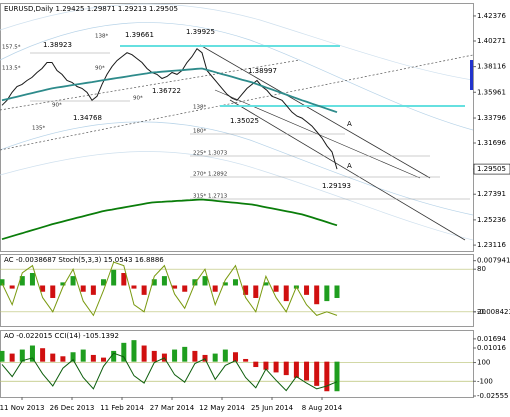 The height and width of the screenshot is (417, 510). I want to click on annotation: 1.38923, so click(57, 45).